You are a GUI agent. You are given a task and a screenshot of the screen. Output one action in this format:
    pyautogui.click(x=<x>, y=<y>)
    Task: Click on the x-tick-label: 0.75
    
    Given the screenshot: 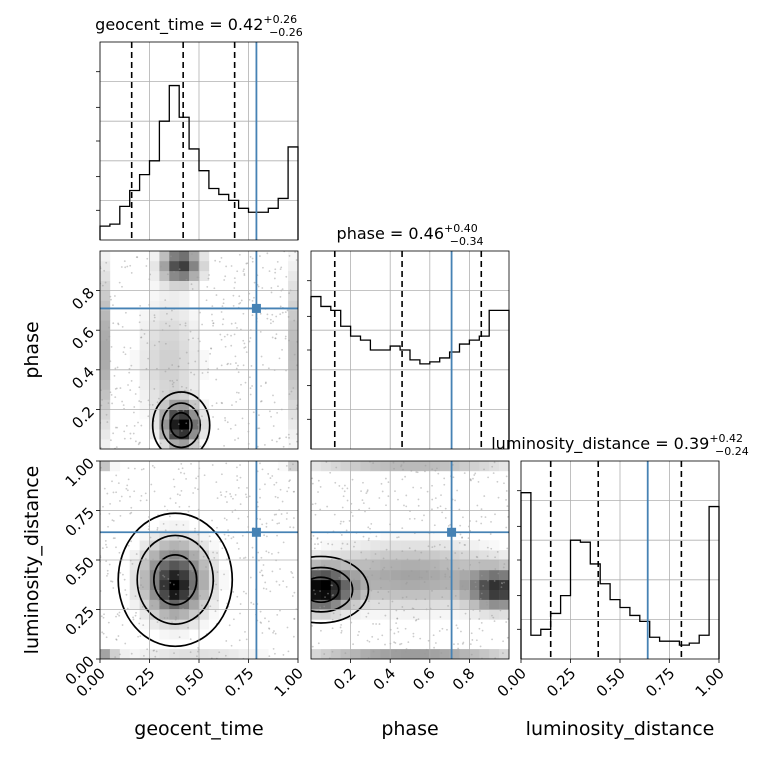 What is the action you would take?
    pyautogui.click(x=660, y=682)
    